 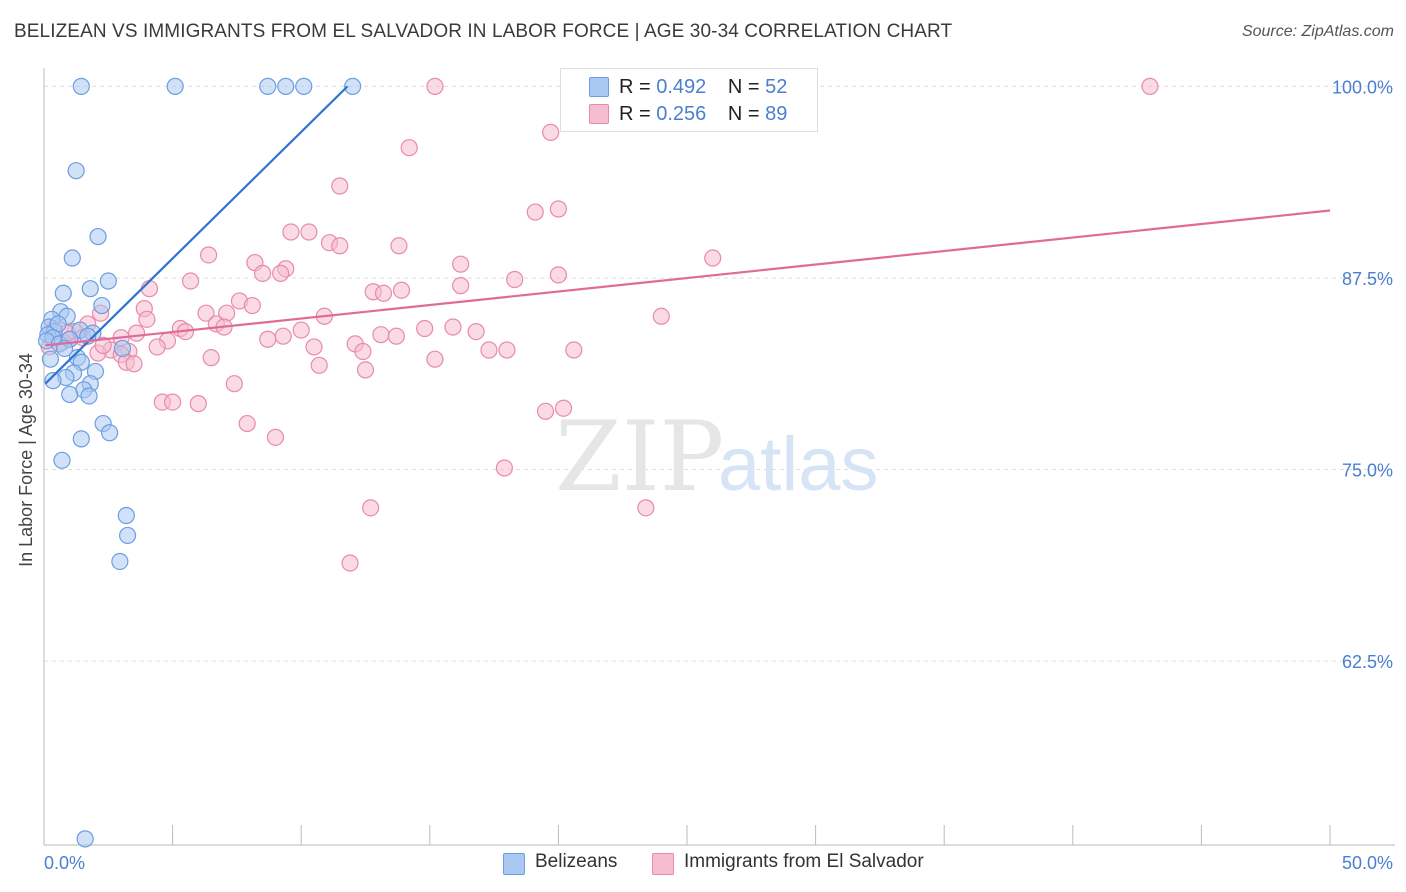 What do you see at coordinates (599, 87) in the screenshot?
I see `legend-swatch-blue` at bounding box center [599, 87].